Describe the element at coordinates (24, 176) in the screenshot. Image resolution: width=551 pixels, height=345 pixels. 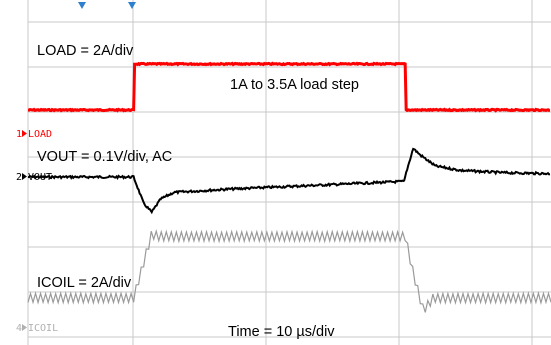
I see `ch2-arrow-icon` at that location.